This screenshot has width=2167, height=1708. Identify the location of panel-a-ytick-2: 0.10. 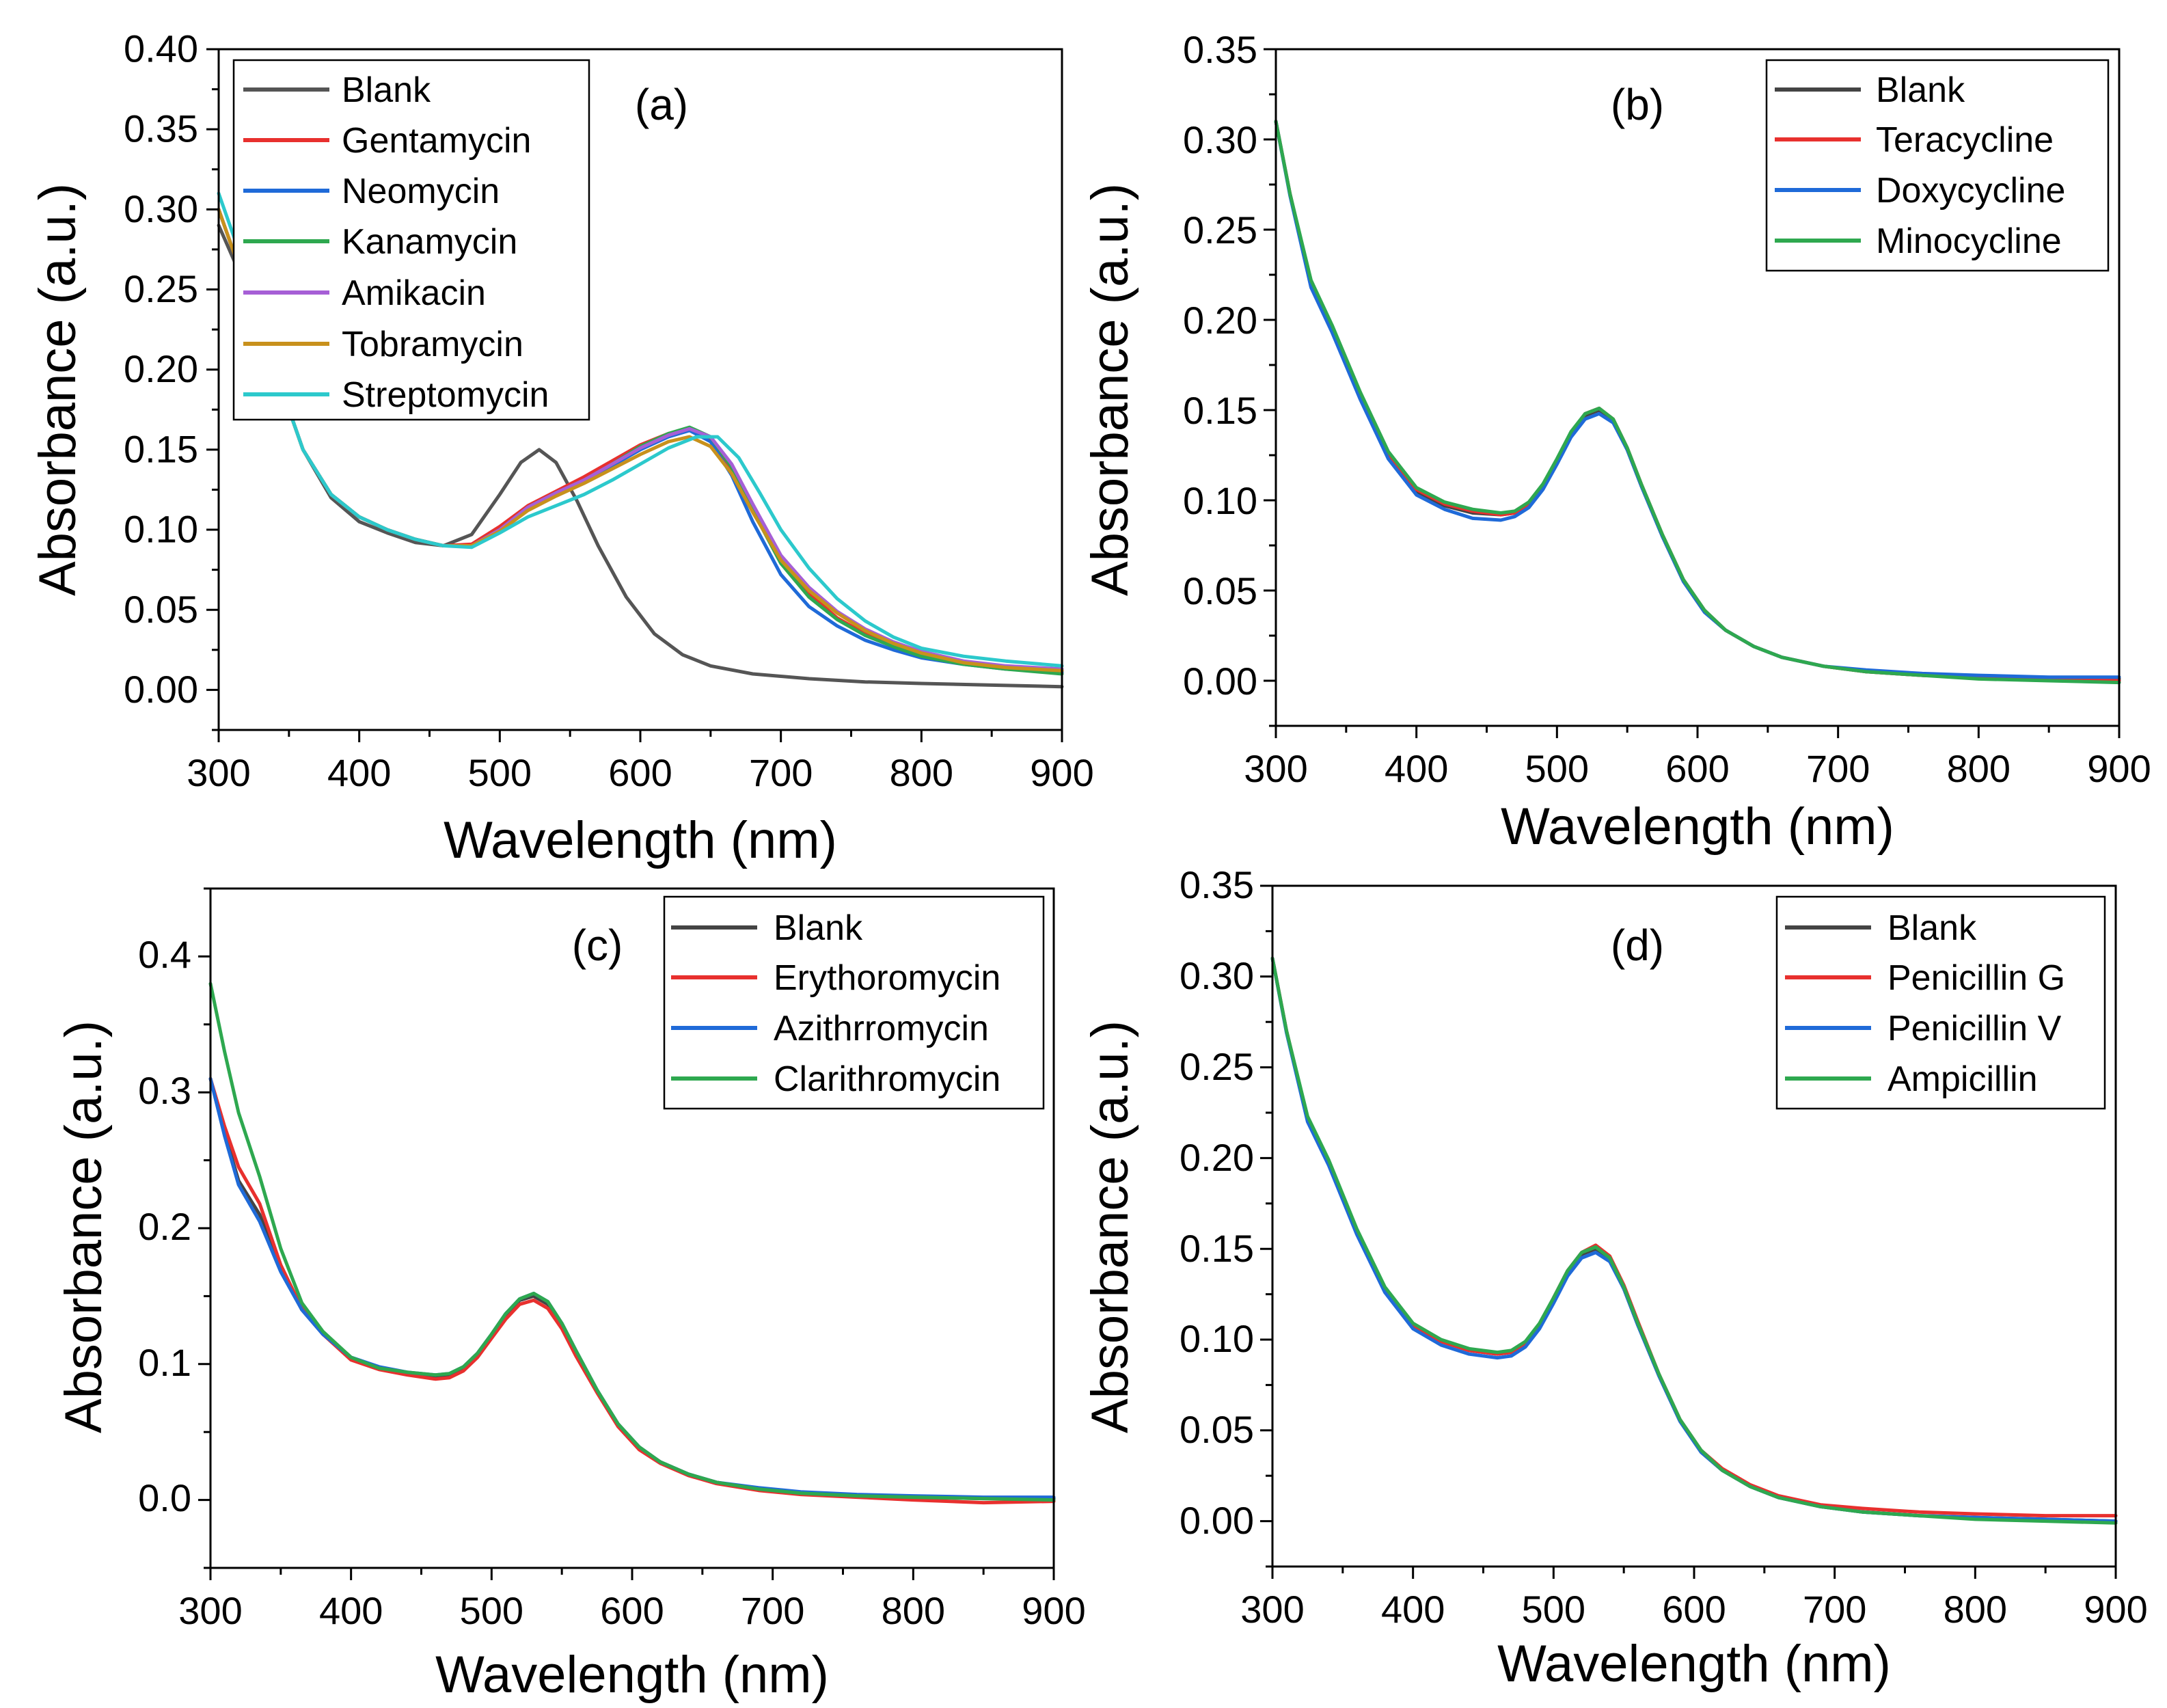
(161, 529).